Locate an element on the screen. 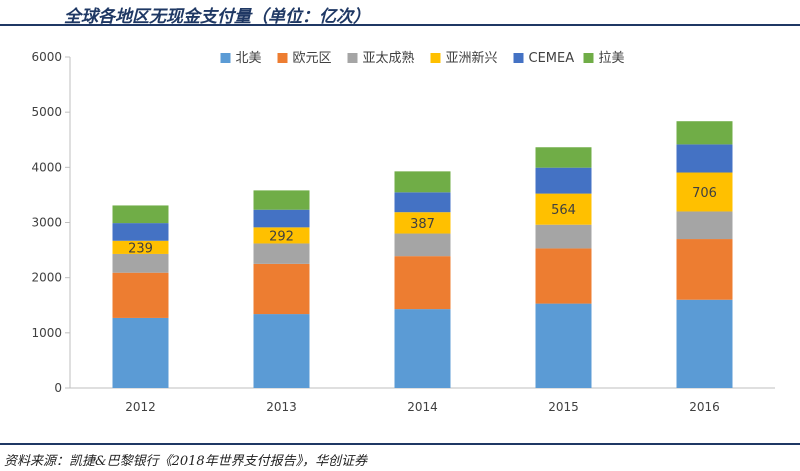  y-tick-label: 6000 is located at coordinates (46, 57).